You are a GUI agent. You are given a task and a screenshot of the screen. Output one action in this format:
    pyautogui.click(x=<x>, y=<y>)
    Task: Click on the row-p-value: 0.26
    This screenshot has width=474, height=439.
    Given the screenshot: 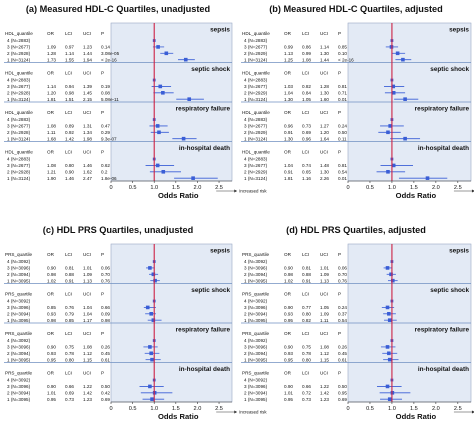 What is the action you would take?
    pyautogui.click(x=105, y=347)
    